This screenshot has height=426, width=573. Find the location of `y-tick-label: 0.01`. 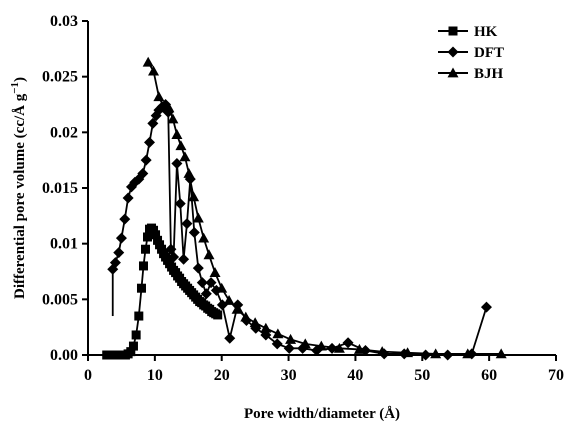

y-tick-label: 0.01 is located at coordinates (64, 244).